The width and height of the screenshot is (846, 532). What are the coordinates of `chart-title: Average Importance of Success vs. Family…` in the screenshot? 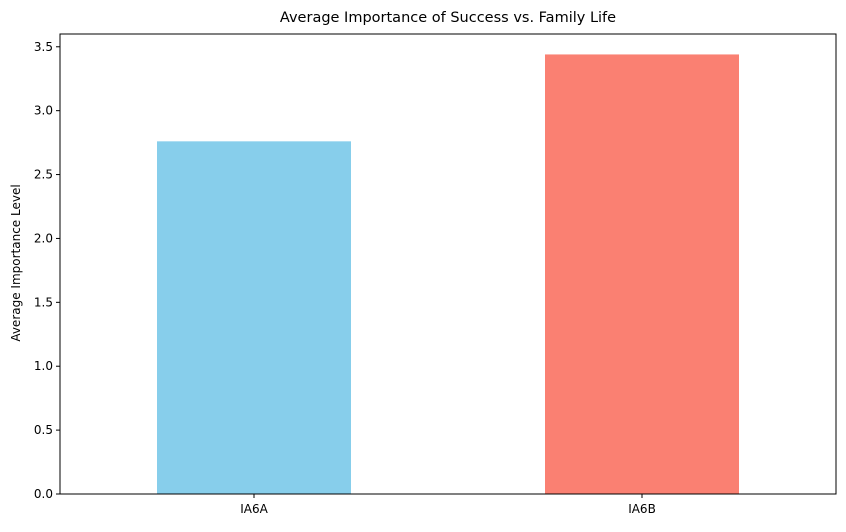 It's located at (448, 18).